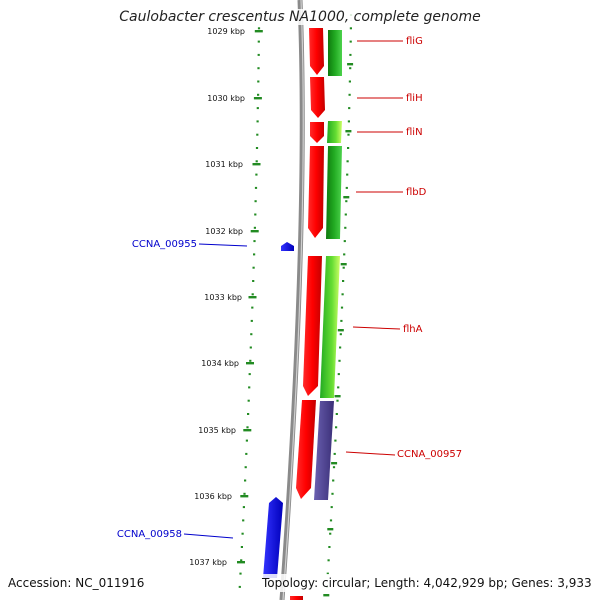  Describe the element at coordinates (414, 41) in the screenshot. I see `gene-label-fliG: fliG` at that location.